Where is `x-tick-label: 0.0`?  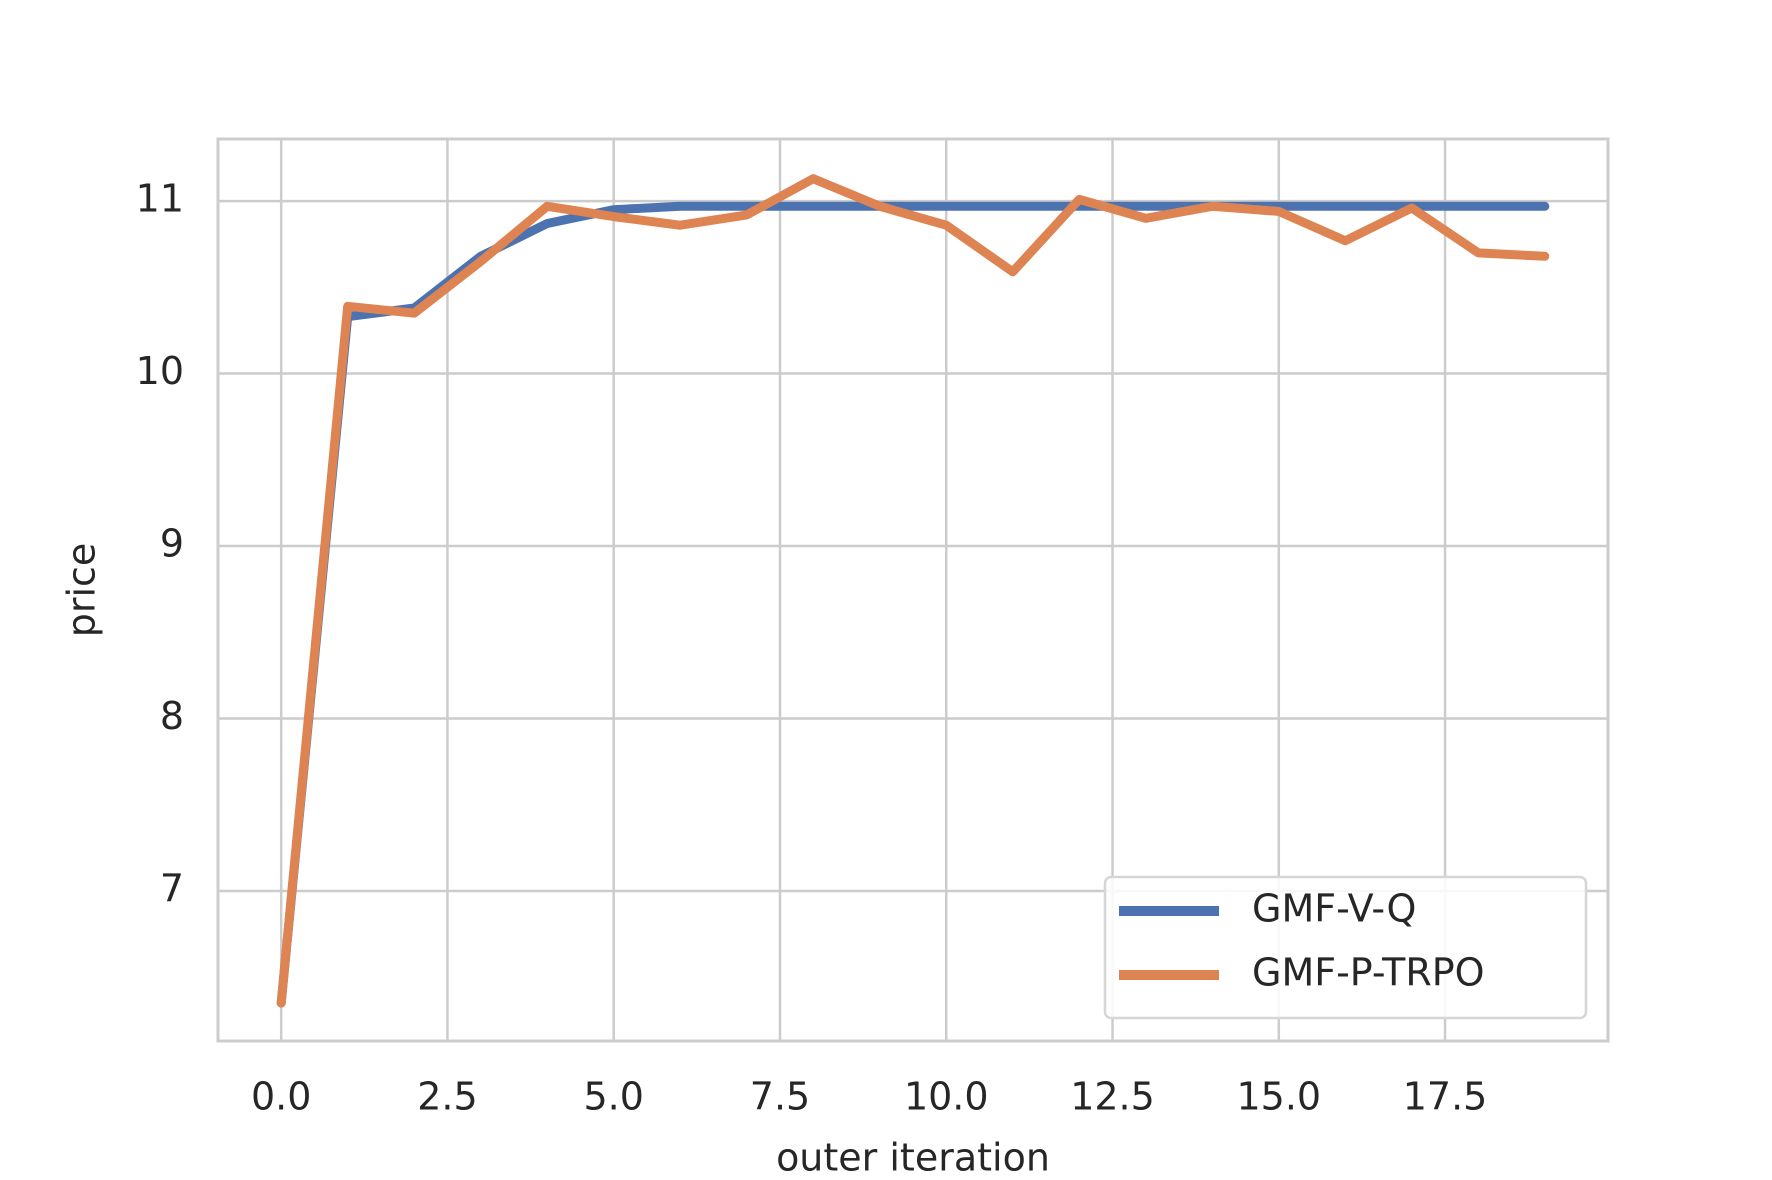
x-tick-label: 0.0 is located at coordinates (281, 1097).